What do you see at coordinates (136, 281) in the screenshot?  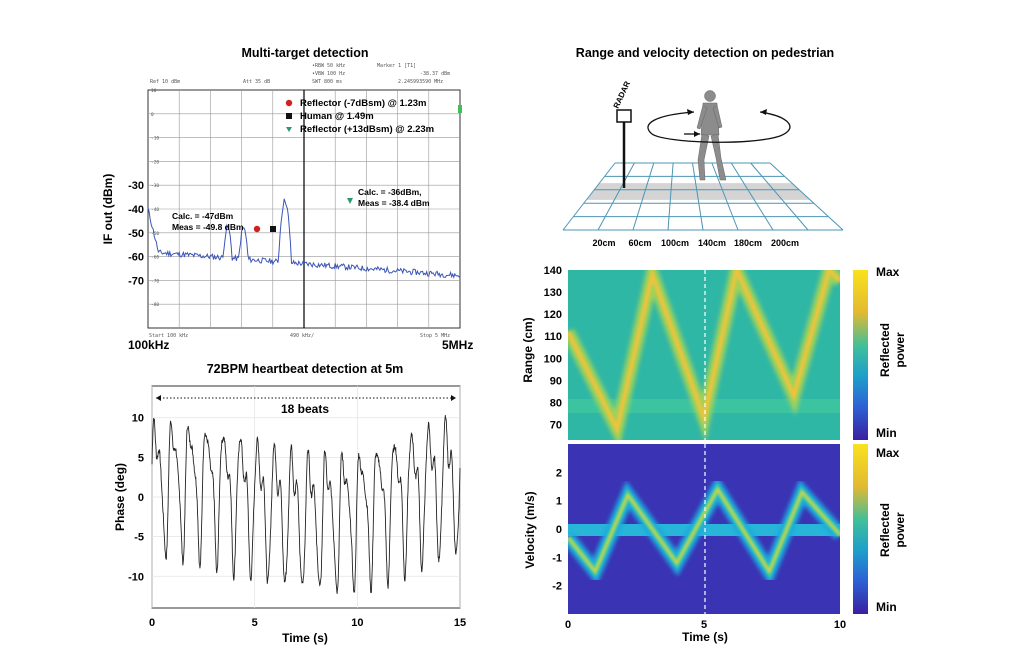 I see `spectrum-y-tick: -70` at bounding box center [136, 281].